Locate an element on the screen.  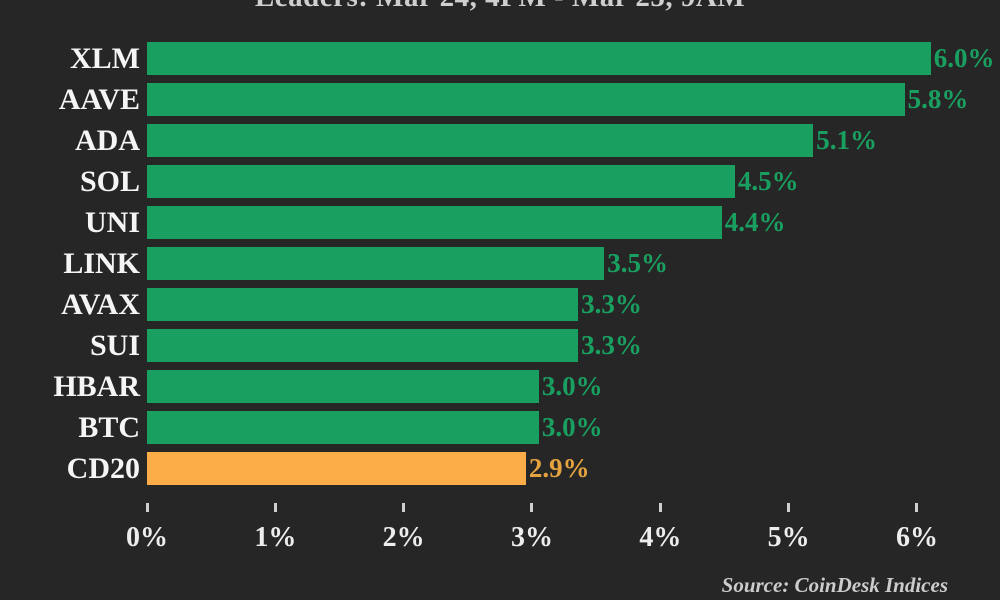
value-label: 5.1% is located at coordinates (846, 140).